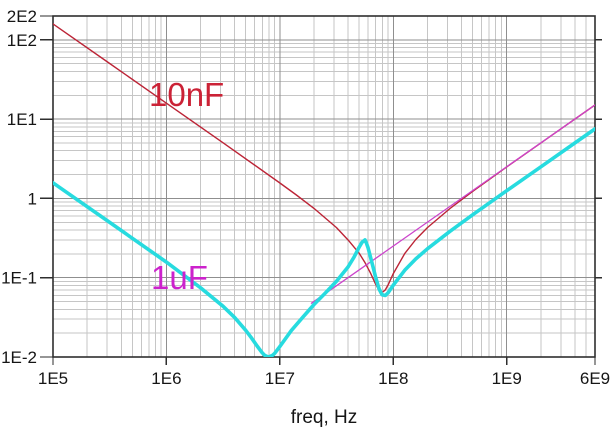 The image size is (615, 436). What do you see at coordinates (393, 378) in the screenshot?
I see `x-tick-label: 1E8` at bounding box center [393, 378].